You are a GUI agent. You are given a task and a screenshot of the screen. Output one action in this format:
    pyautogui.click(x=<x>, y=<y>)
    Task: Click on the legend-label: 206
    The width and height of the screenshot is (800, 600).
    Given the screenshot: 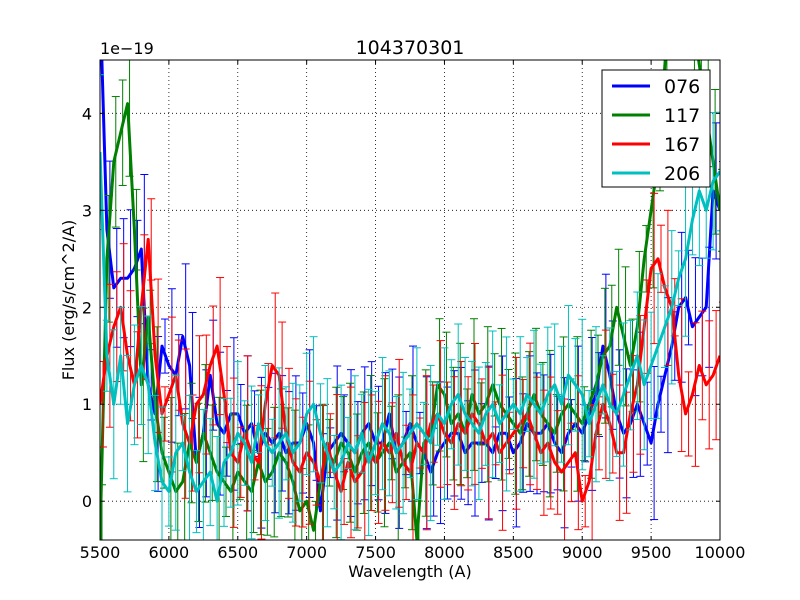 What is the action you would take?
    pyautogui.click(x=682, y=174)
    